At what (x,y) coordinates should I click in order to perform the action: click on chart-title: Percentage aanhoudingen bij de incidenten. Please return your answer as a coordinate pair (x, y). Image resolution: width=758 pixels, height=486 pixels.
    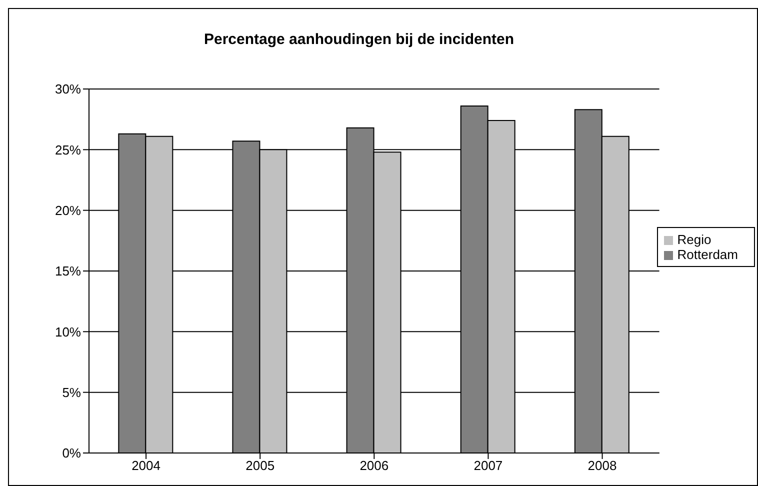
    Looking at the image, I should click on (359, 39).